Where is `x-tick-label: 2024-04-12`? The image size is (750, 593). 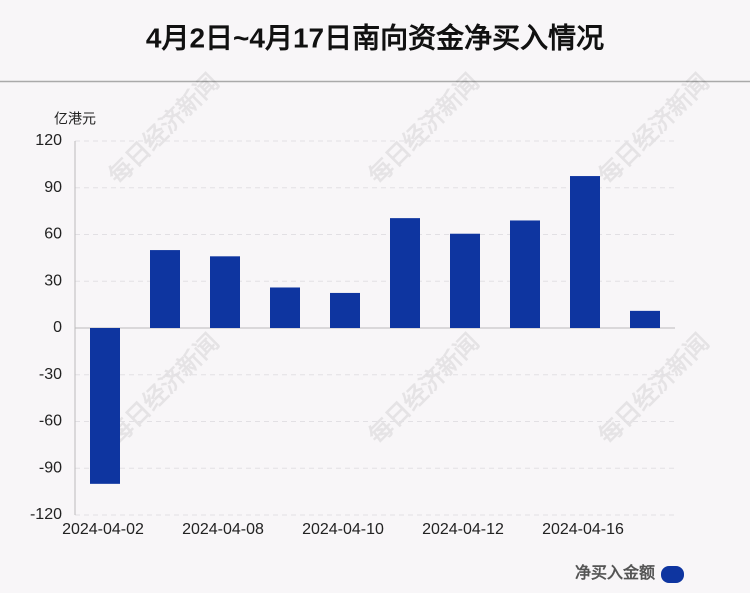
x-tick-label: 2024-04-12 is located at coordinates (463, 529).